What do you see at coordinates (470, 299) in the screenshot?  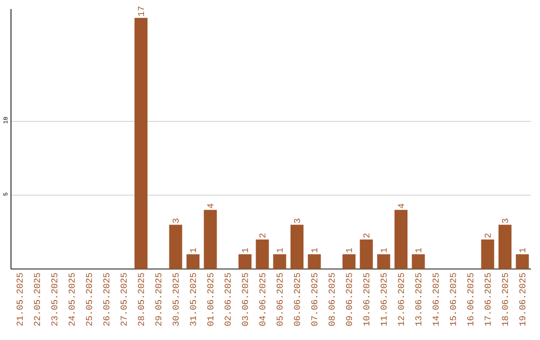 I see `x-tick-label: 16.06.2025` at bounding box center [470, 299].